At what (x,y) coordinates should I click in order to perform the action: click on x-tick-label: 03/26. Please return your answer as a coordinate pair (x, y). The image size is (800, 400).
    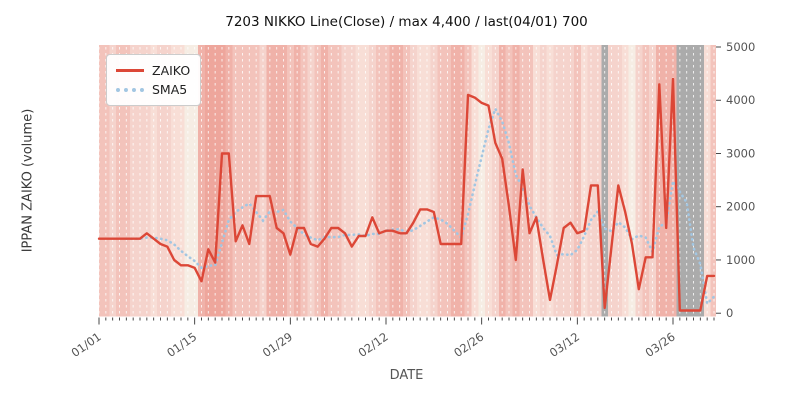
    Looking at the image, I should click on (660, 344).